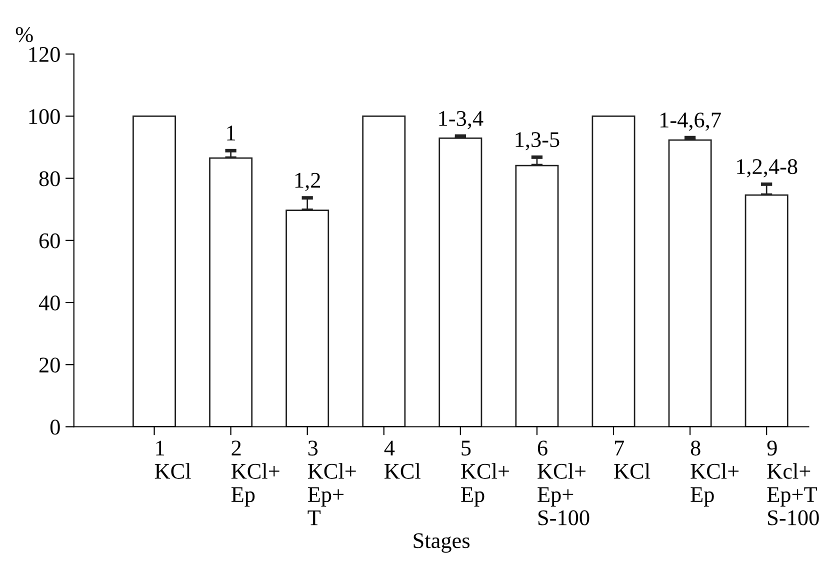 The image size is (821, 569). I want to click on x-tick-label: 1 KCl, so click(172, 459).